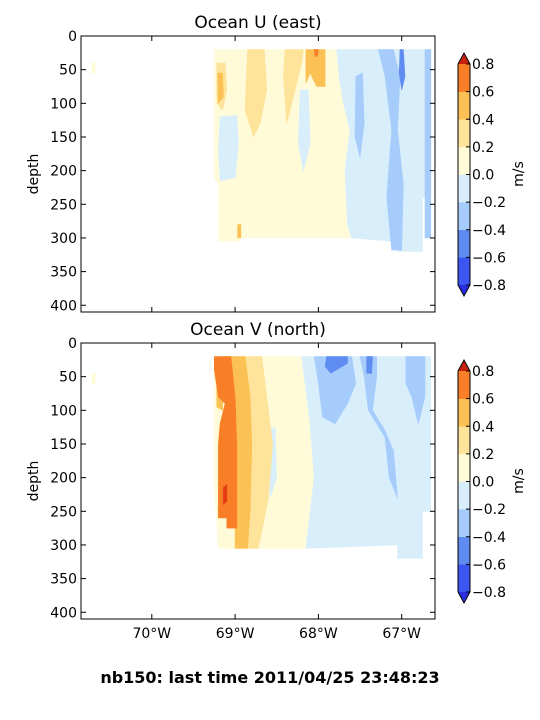 This screenshot has width=540, height=720. Describe the element at coordinates (151, 634) in the screenshot. I see `x-tick-label: 70°W` at that location.